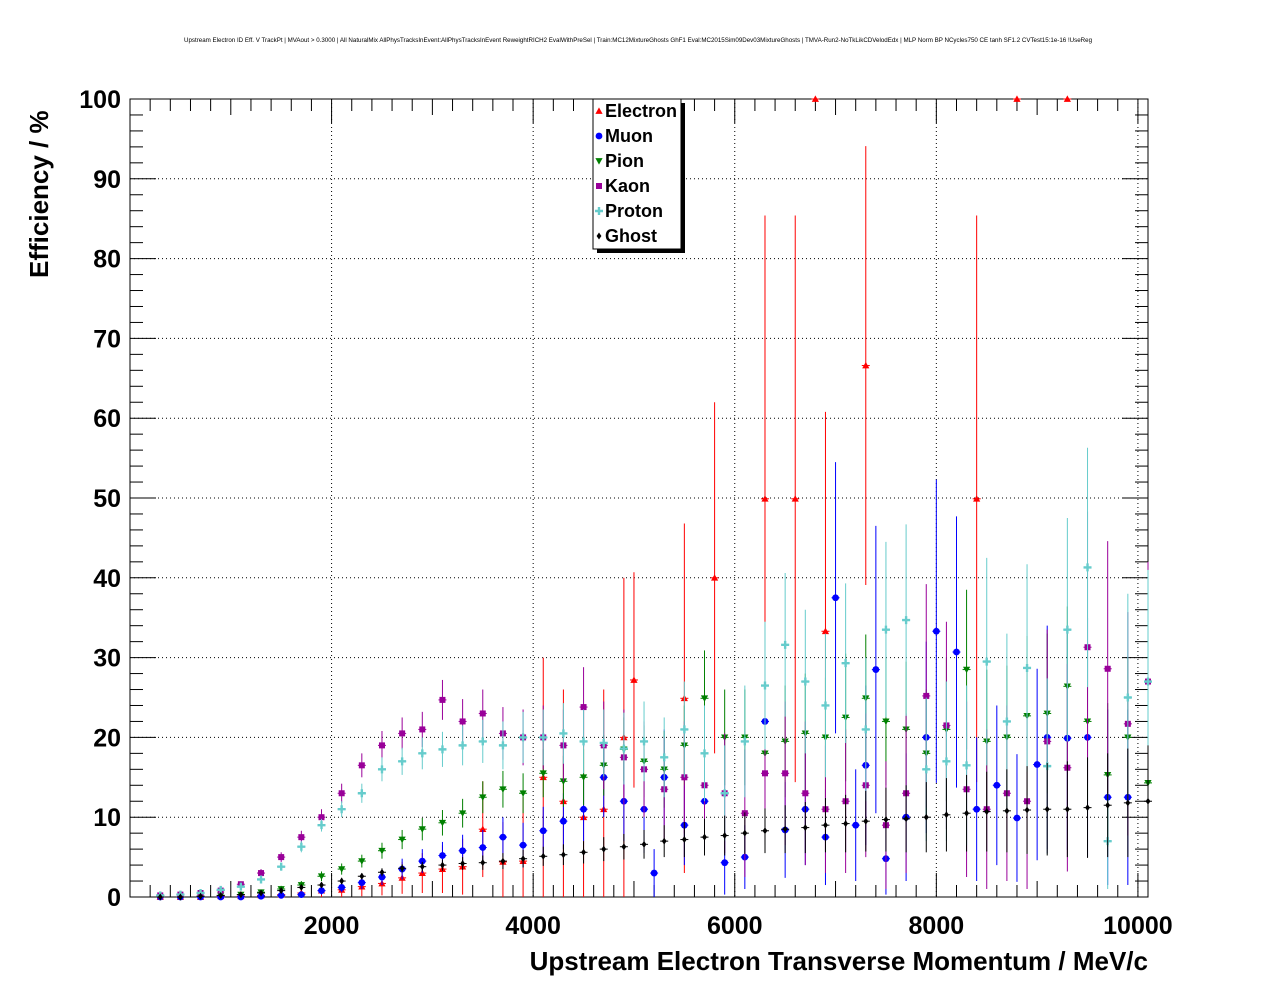  What do you see at coordinates (107, 499) in the screenshot?
I see `y-tick-label: 50` at bounding box center [107, 499].